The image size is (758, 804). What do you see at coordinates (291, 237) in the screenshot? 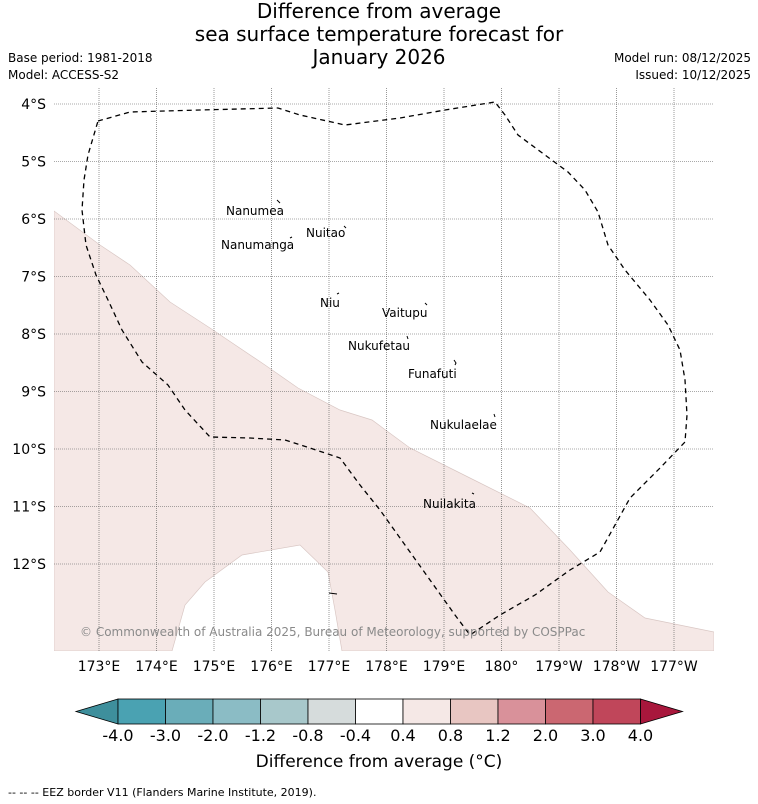
I see `island-nanumanga-shape` at bounding box center [291, 237].